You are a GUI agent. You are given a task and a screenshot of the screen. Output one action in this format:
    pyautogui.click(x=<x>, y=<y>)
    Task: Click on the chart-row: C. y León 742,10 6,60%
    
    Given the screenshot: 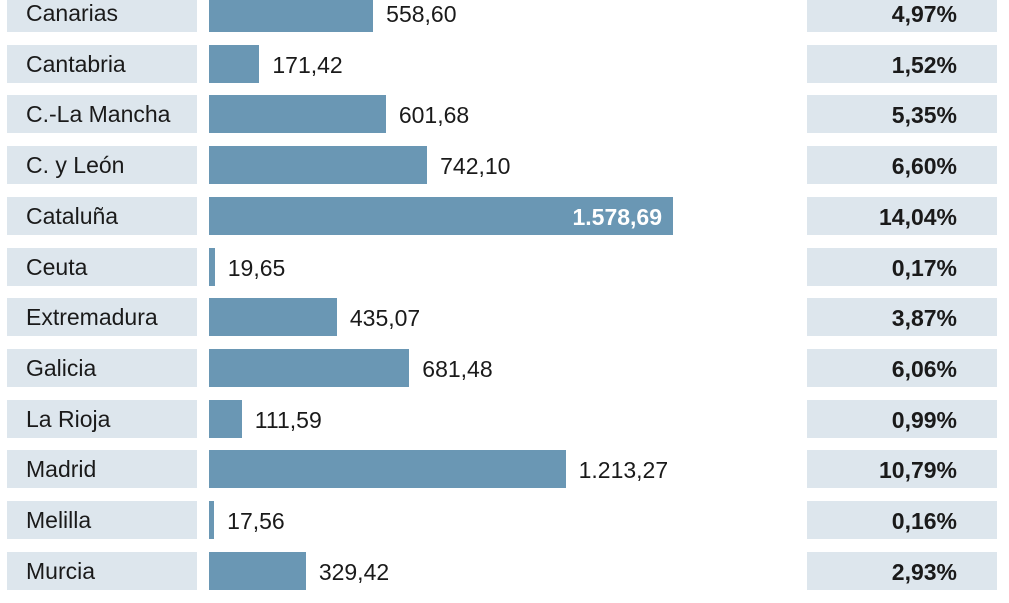 What is the action you would take?
    pyautogui.click(x=504, y=171)
    